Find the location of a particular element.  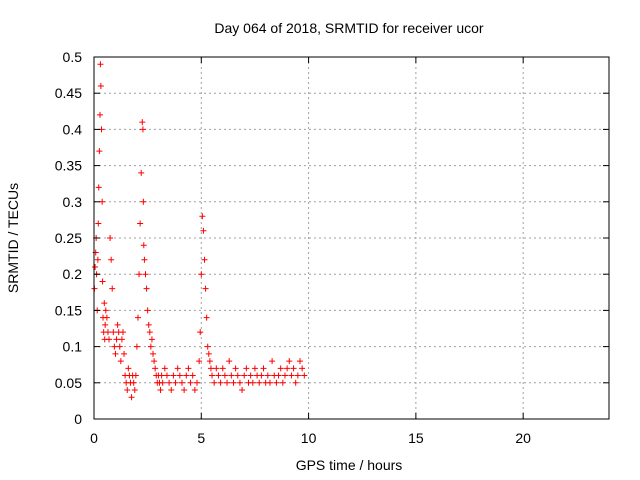

y-tick-label: 0.45 is located at coordinates (68, 93).